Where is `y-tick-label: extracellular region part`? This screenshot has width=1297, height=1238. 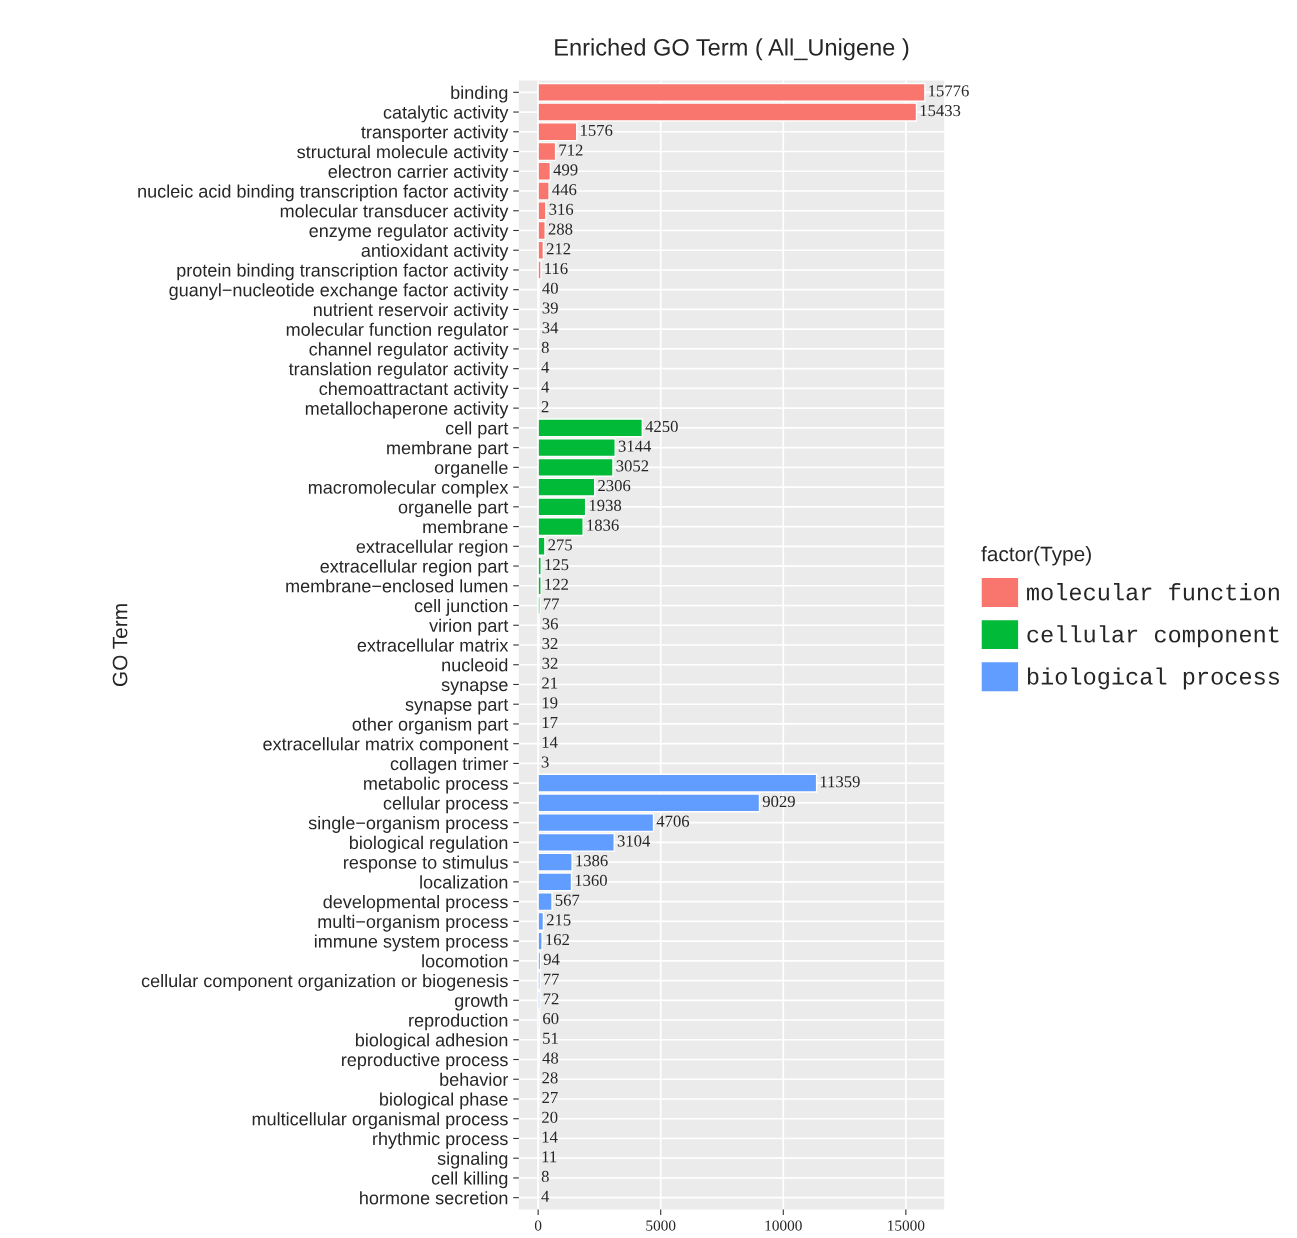
y-tick-label: extracellular region part is located at coordinates (414, 568).